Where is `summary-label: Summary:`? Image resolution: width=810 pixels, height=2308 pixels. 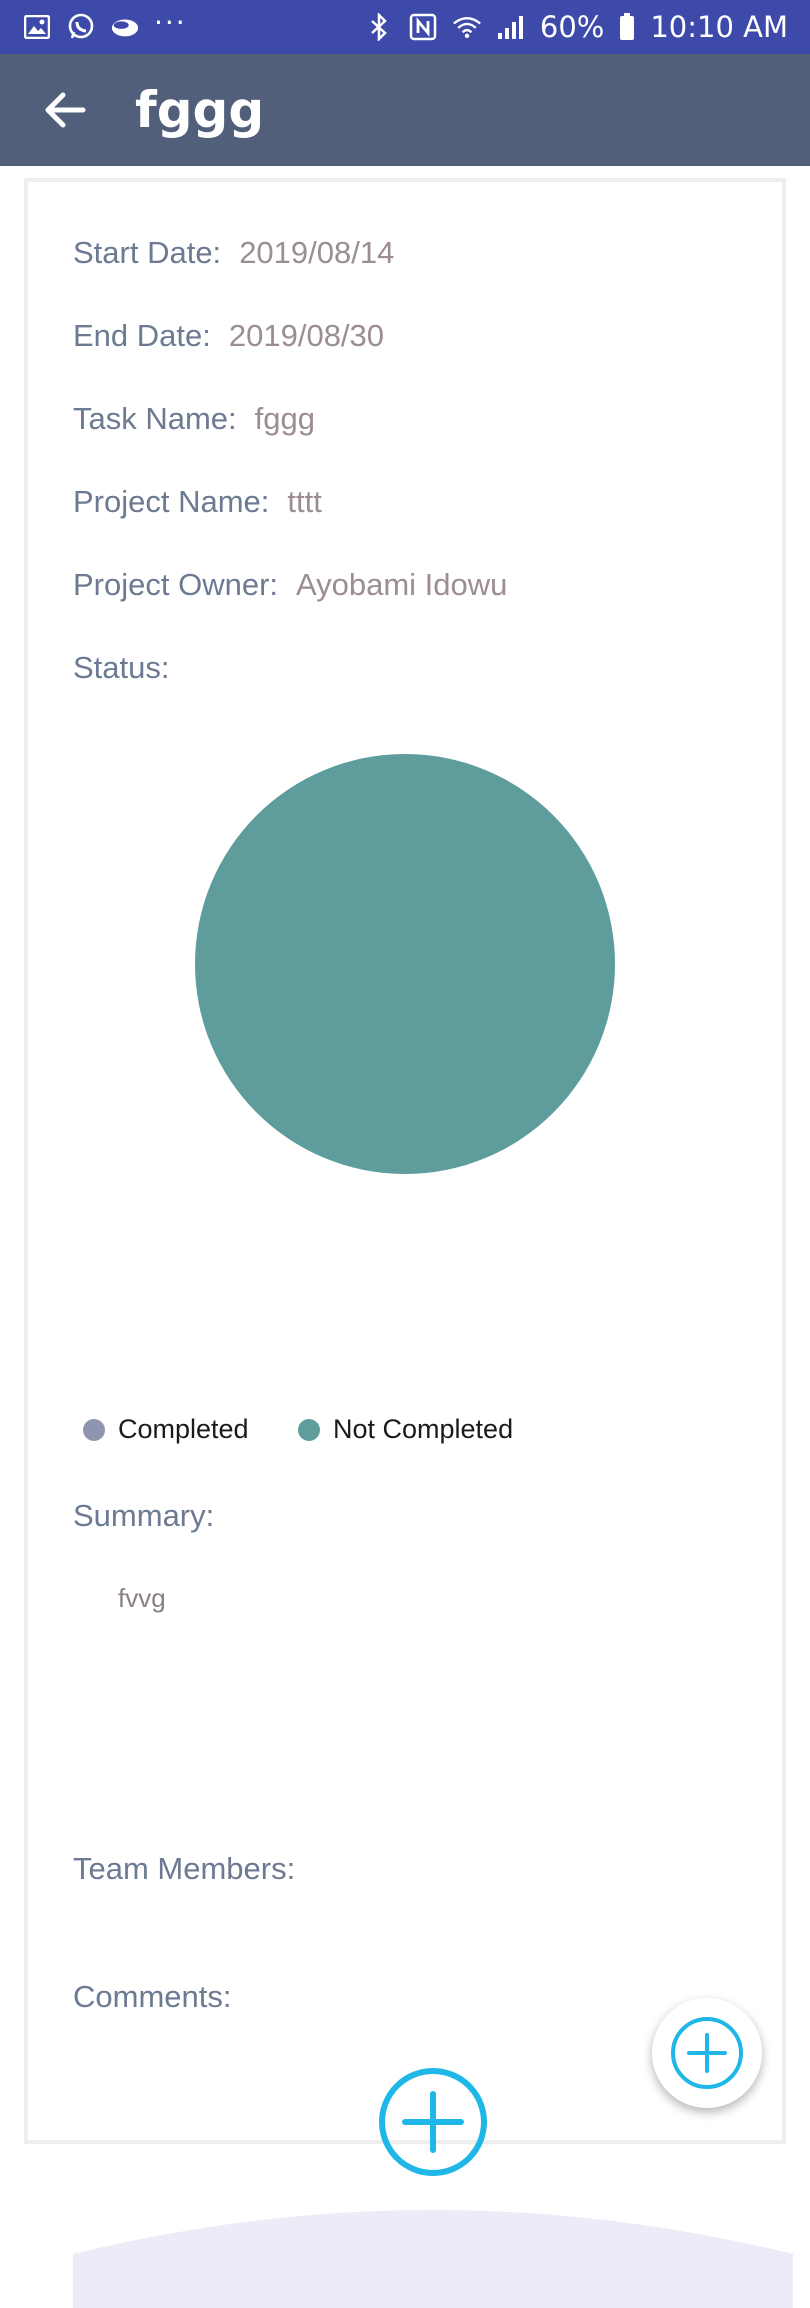
summary-label: Summary: is located at coordinates (144, 1515).